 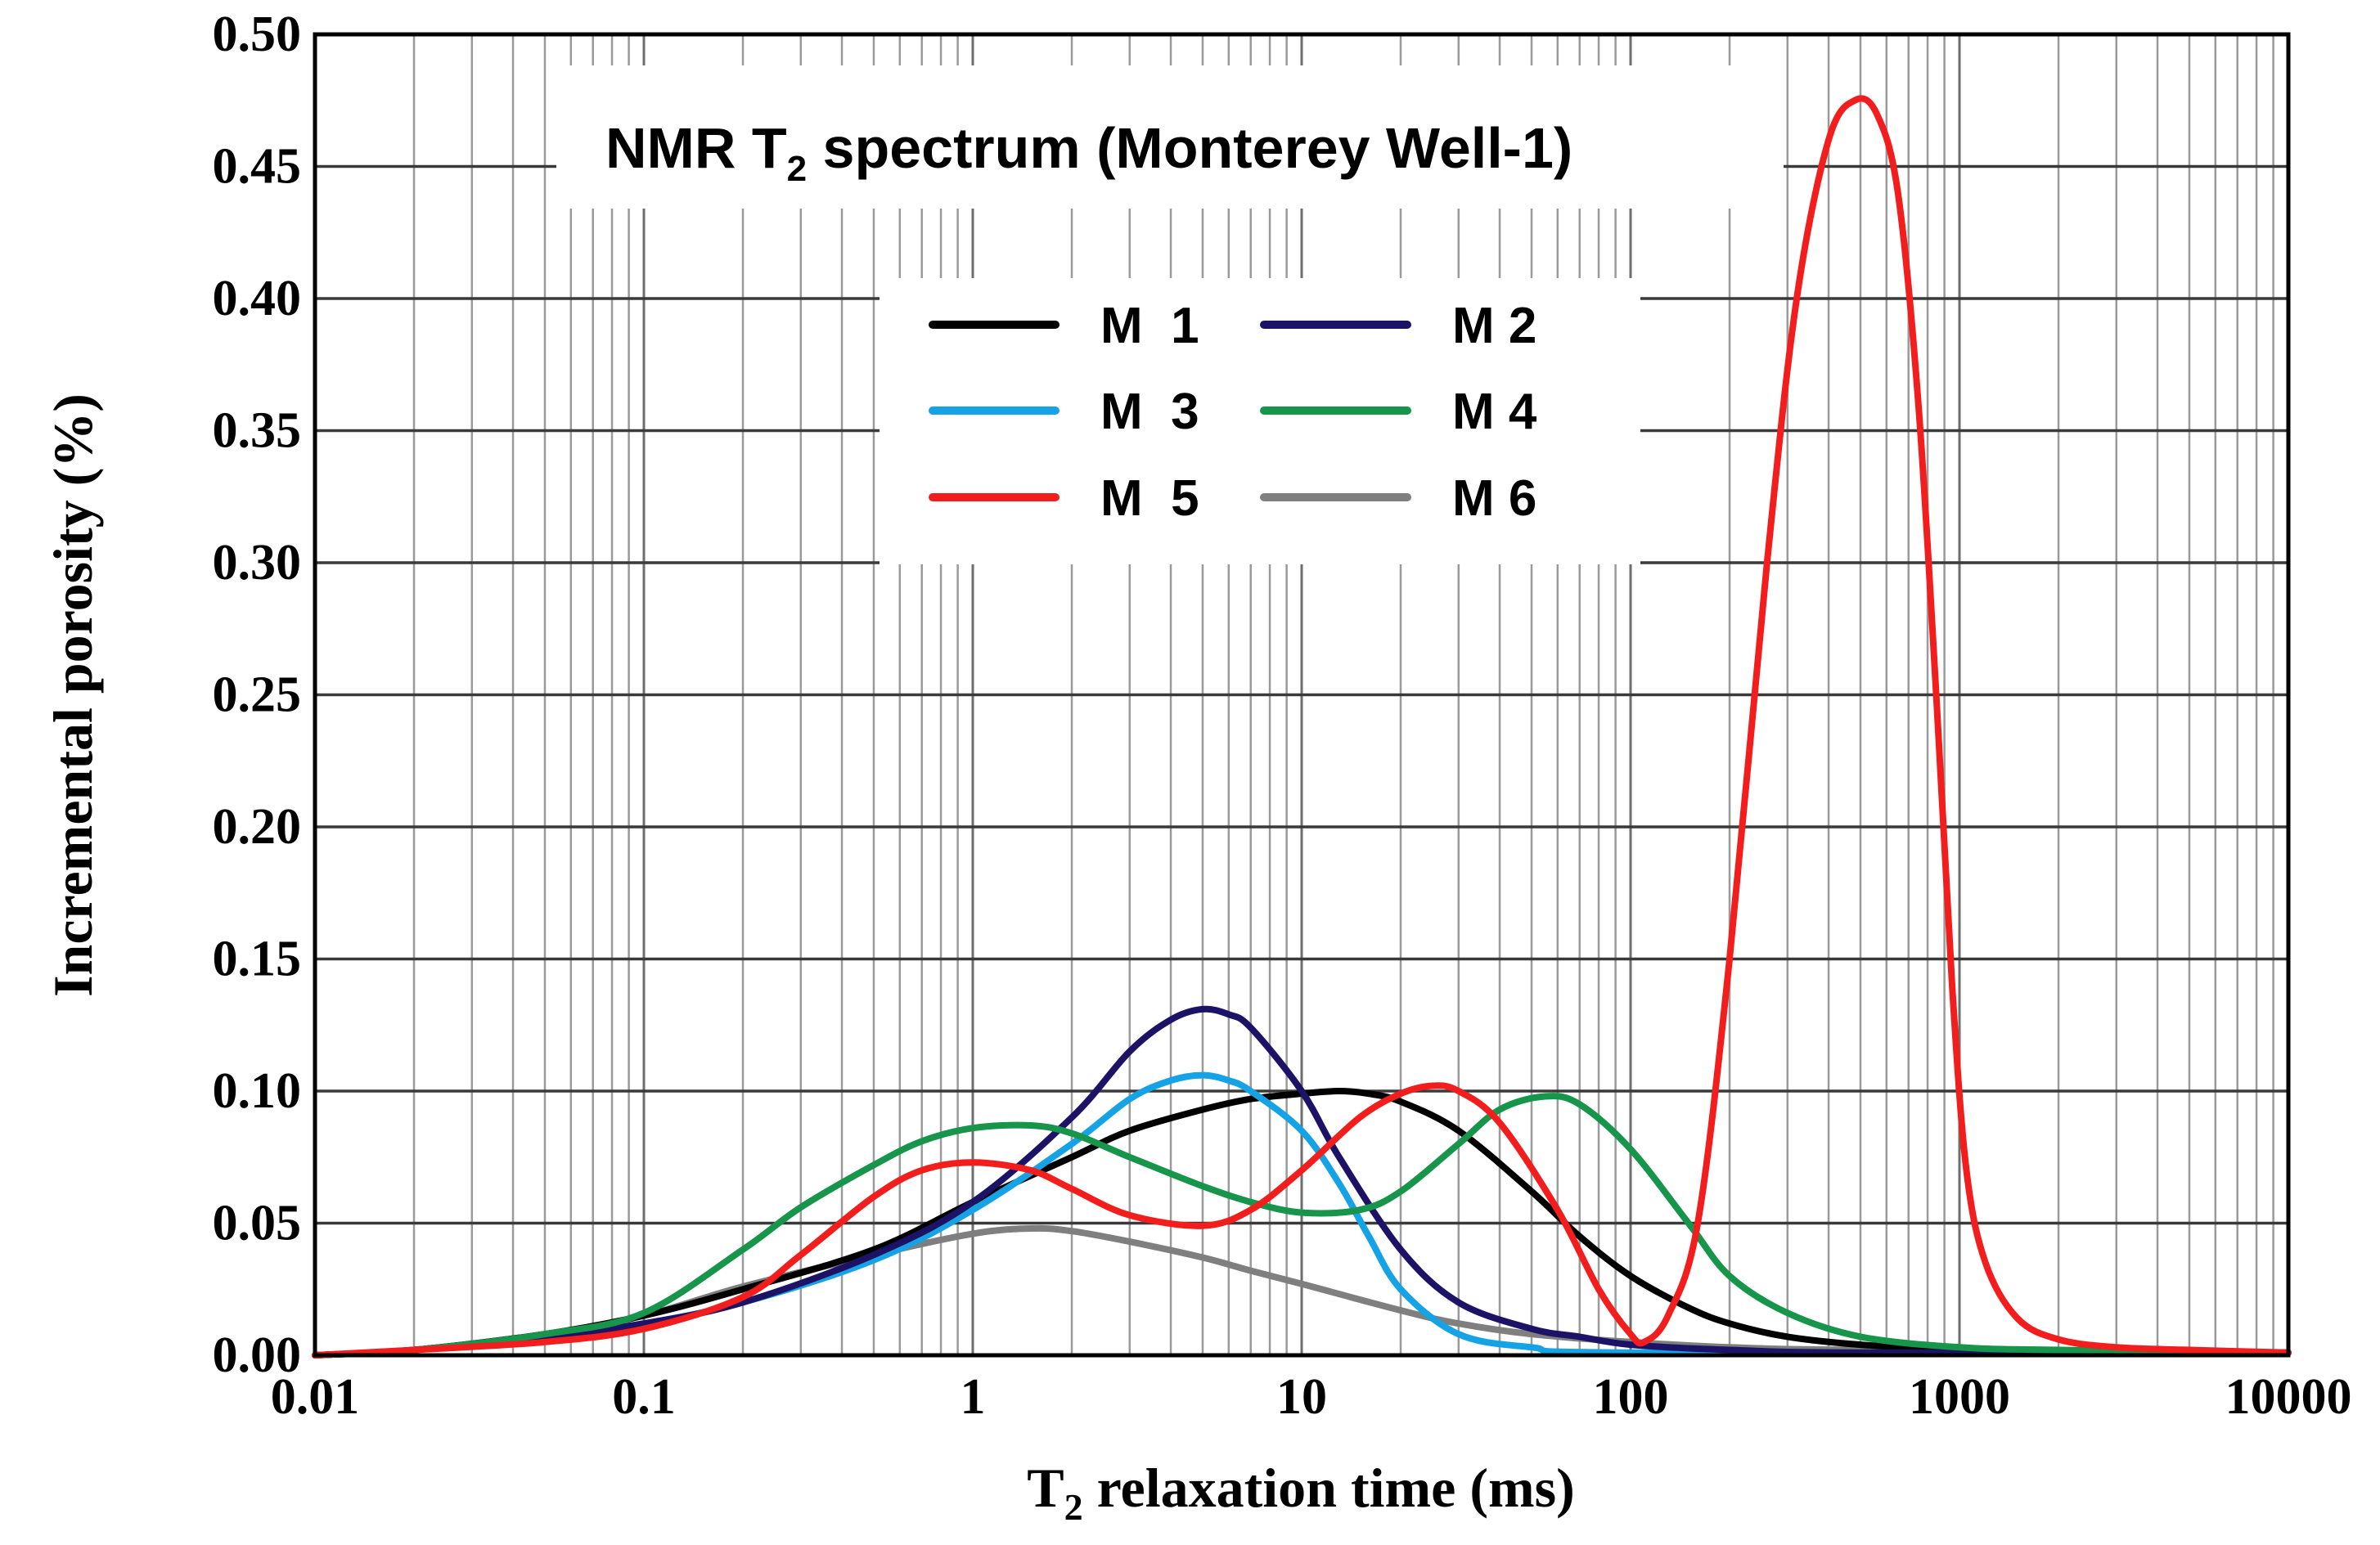 I want to click on legend-label-m3: M 3, so click(x=1150, y=412).